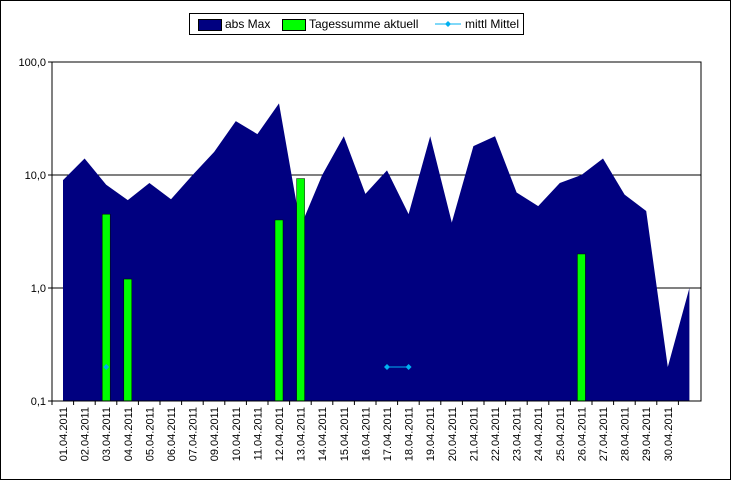 Image resolution: width=731 pixels, height=480 pixels. I want to click on x-tick-label: 29.04.2011, so click(647, 434).